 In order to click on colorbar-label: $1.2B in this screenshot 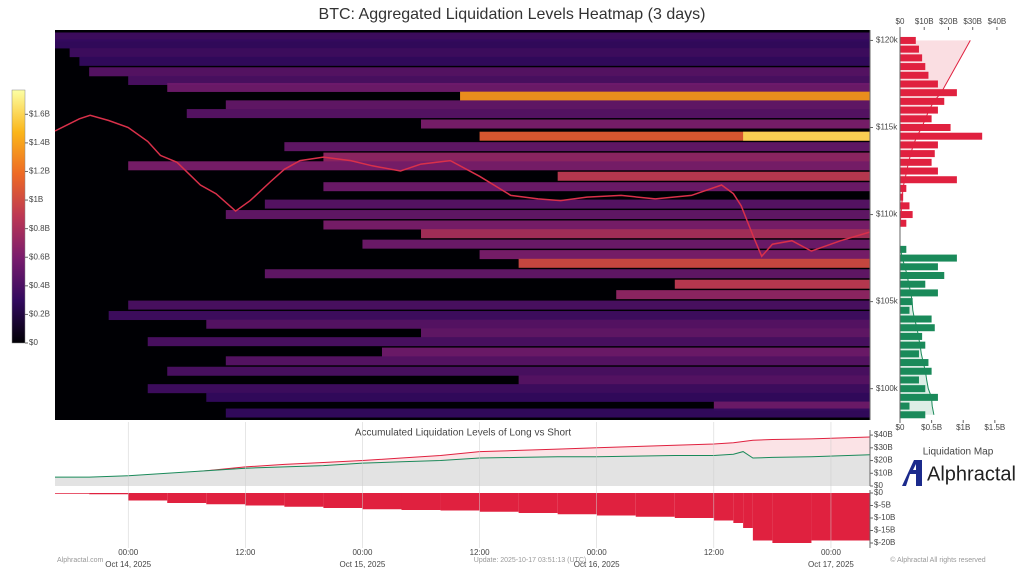, I will do `click(39, 171)`.